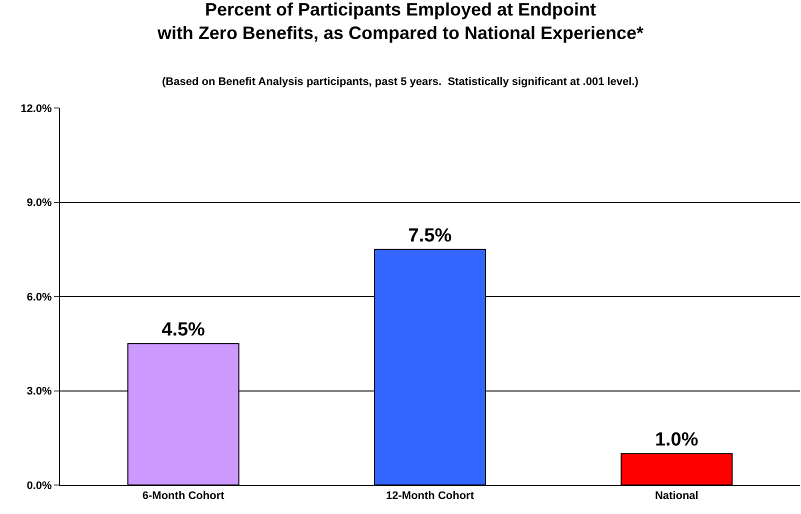  I want to click on x-tick-label: 6-Month Cohort, so click(183, 496).